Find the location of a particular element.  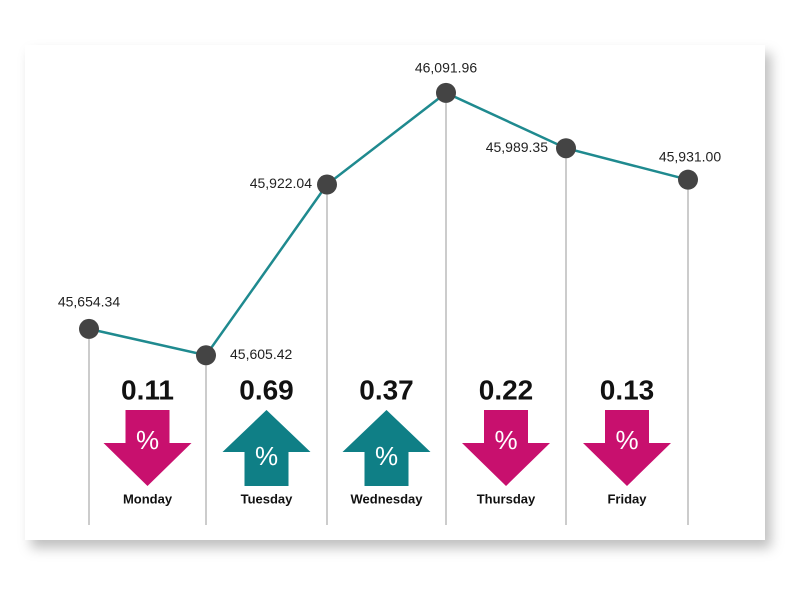

day-label: Tuesday is located at coordinates (267, 498).